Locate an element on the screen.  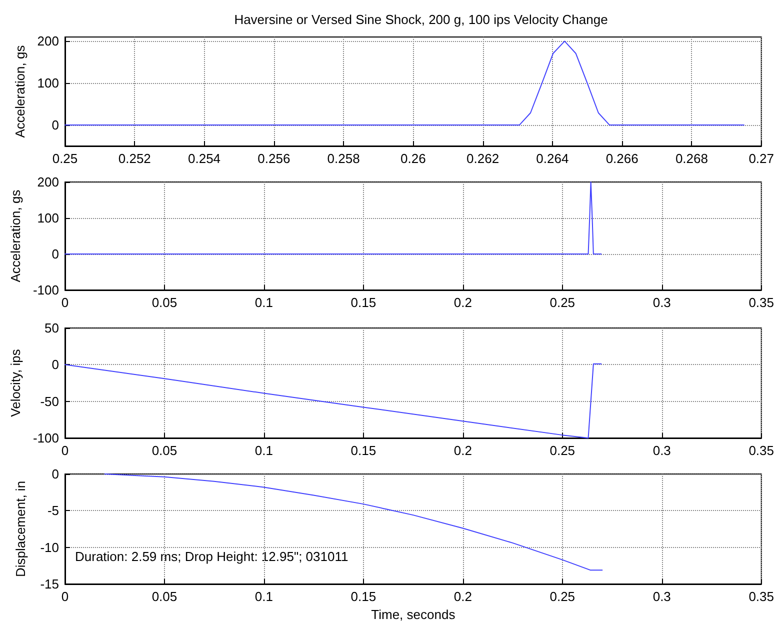
x-axis-title: Time, seconds is located at coordinates (413, 614).